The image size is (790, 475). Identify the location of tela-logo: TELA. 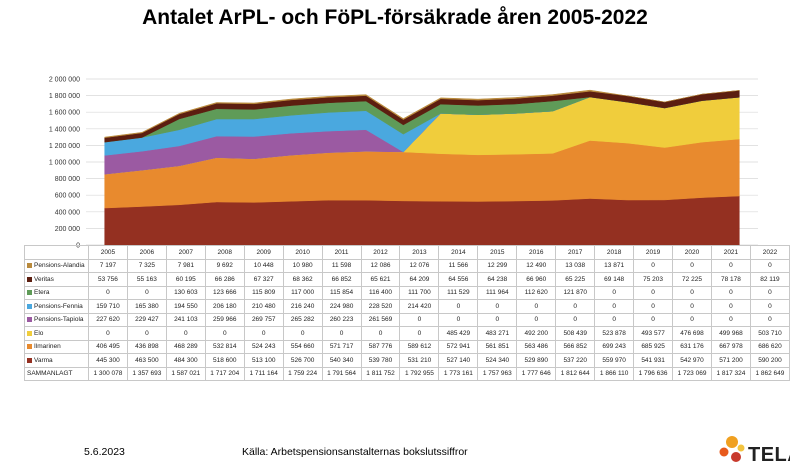
(753, 450).